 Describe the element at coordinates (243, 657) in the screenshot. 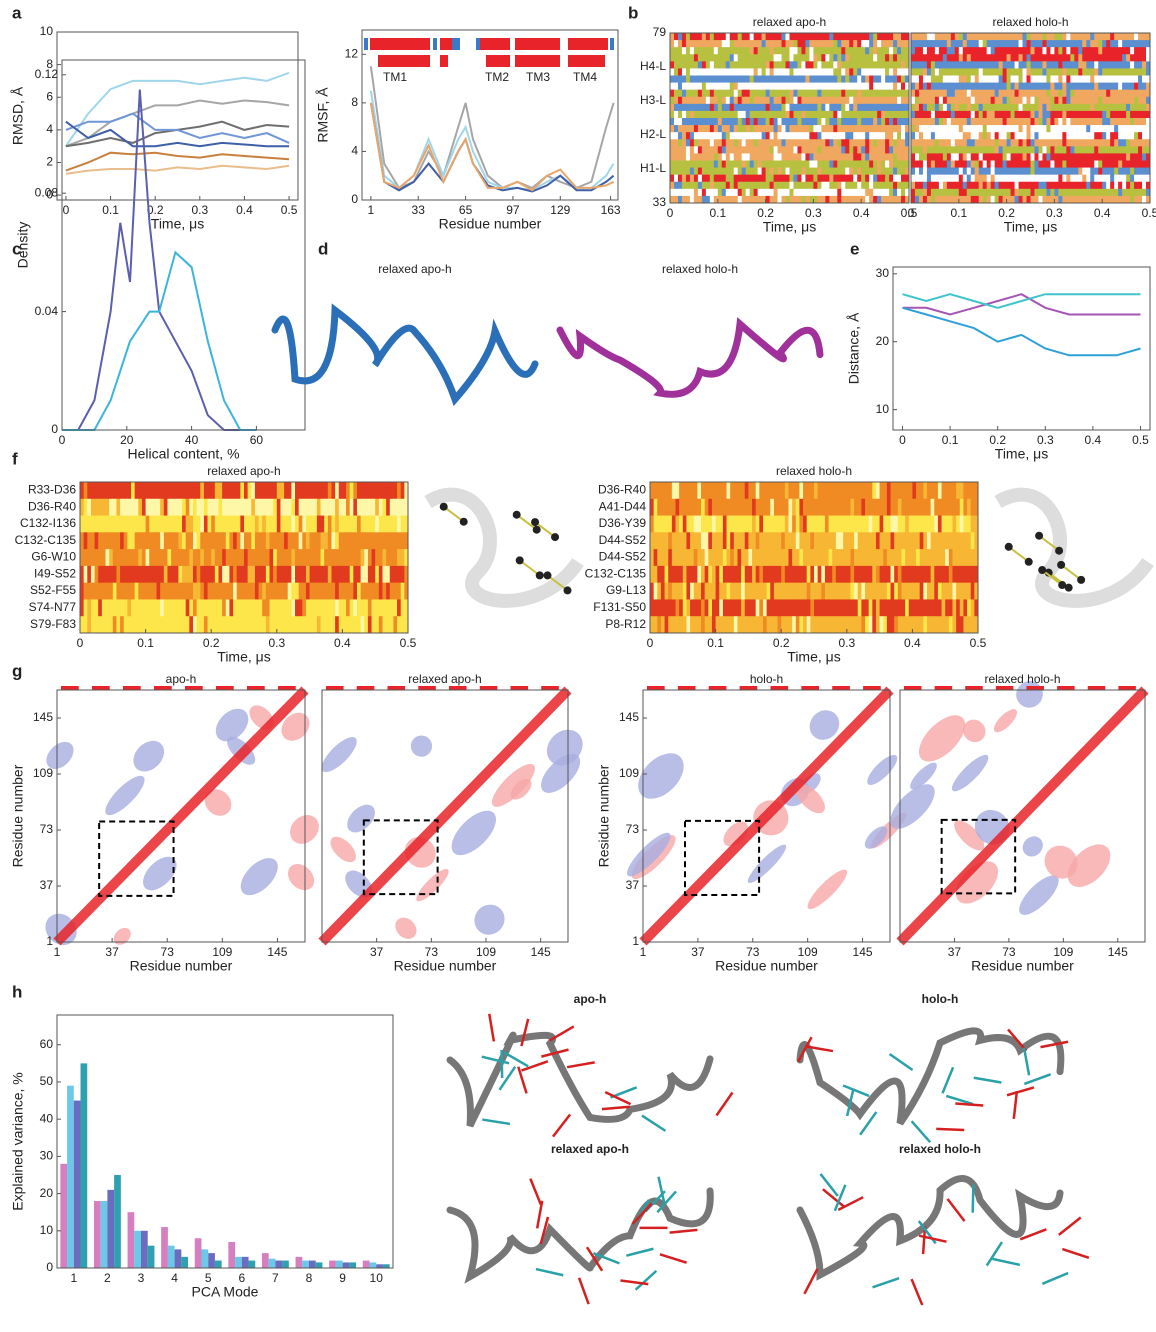

I see `x-axis-label: Time, μs` at that location.